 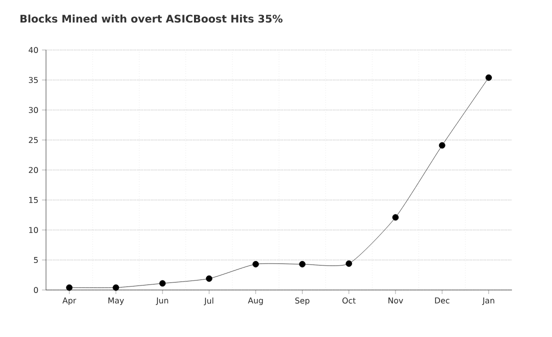 I want to click on x-tick-label: Aug, so click(x=255, y=302).